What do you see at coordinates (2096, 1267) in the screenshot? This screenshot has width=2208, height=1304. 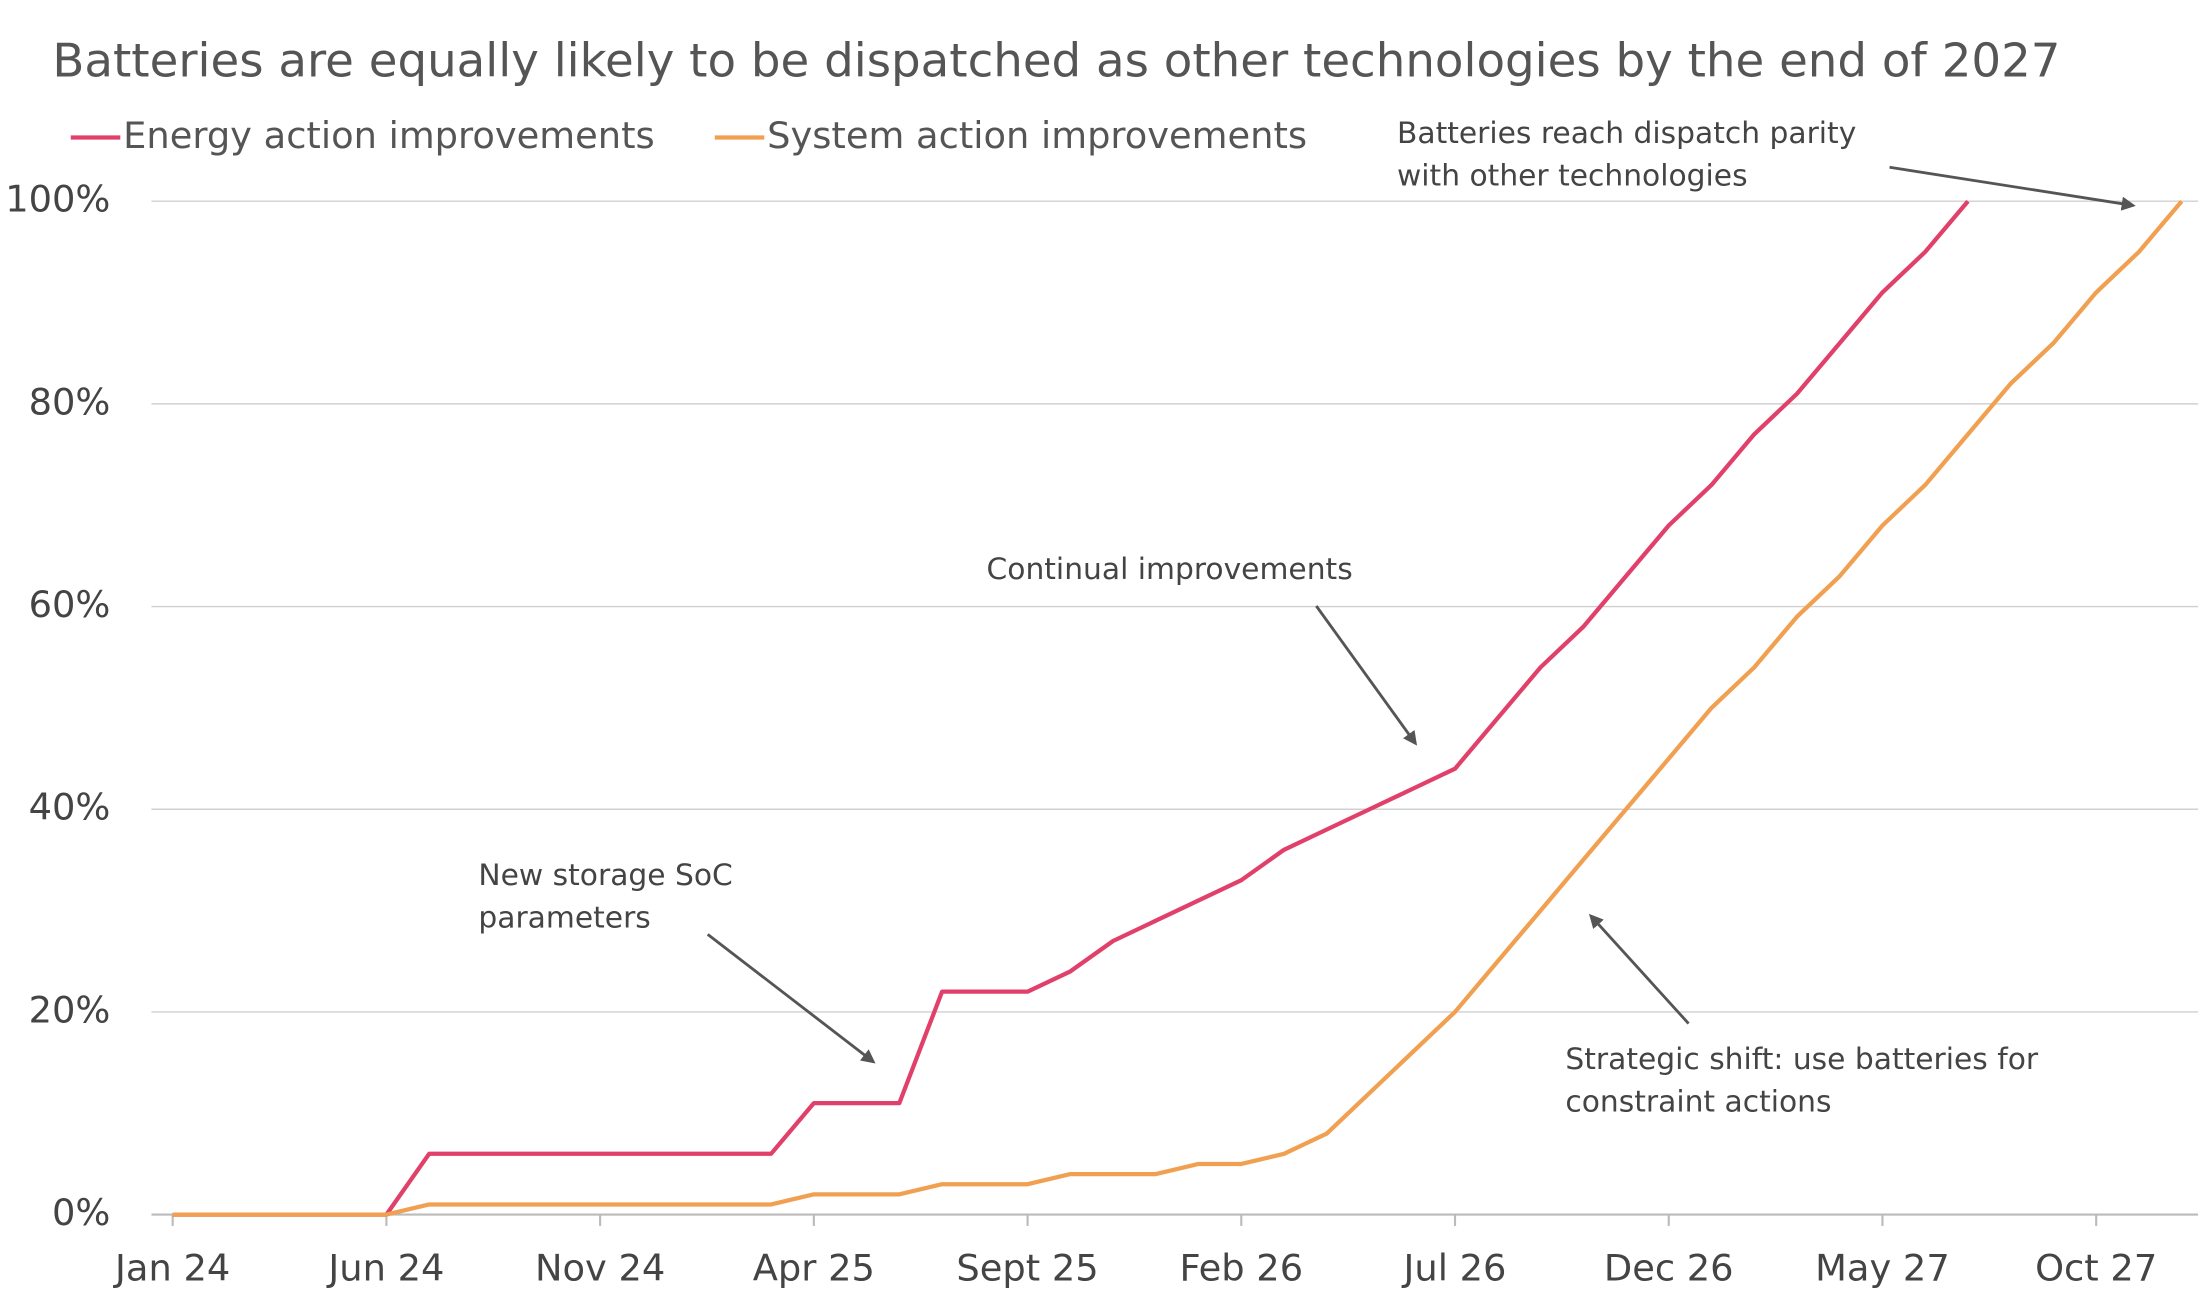 I see `x-tick-label: Oct 27` at bounding box center [2096, 1267].